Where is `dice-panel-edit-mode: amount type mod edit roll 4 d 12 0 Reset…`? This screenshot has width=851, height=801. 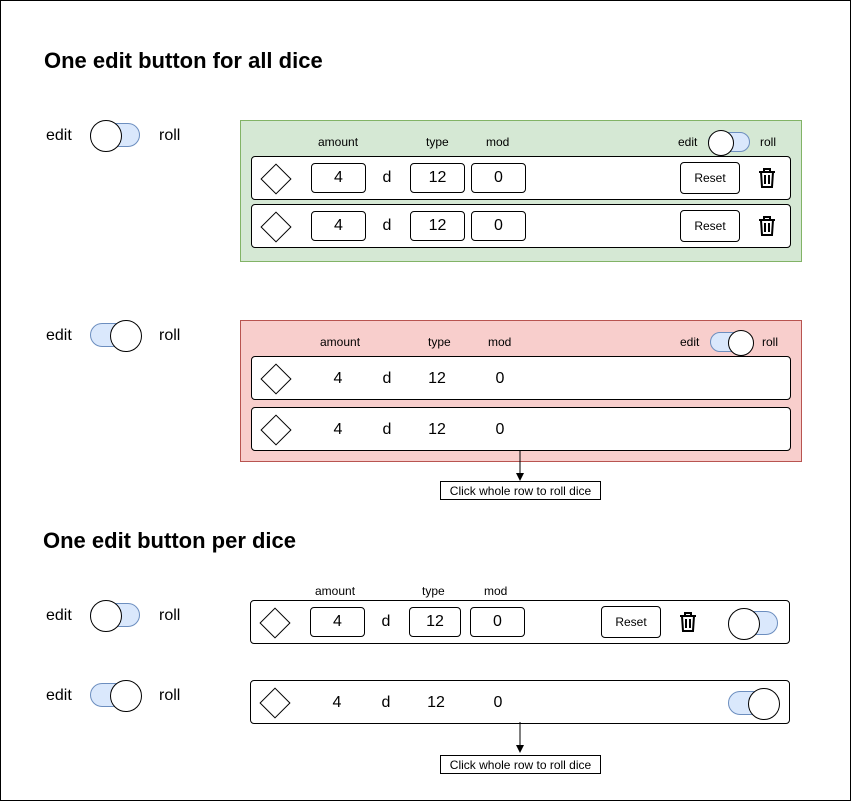
dice-panel-edit-mode: amount type mod edit roll 4 d 12 0 Reset… is located at coordinates (521, 191).